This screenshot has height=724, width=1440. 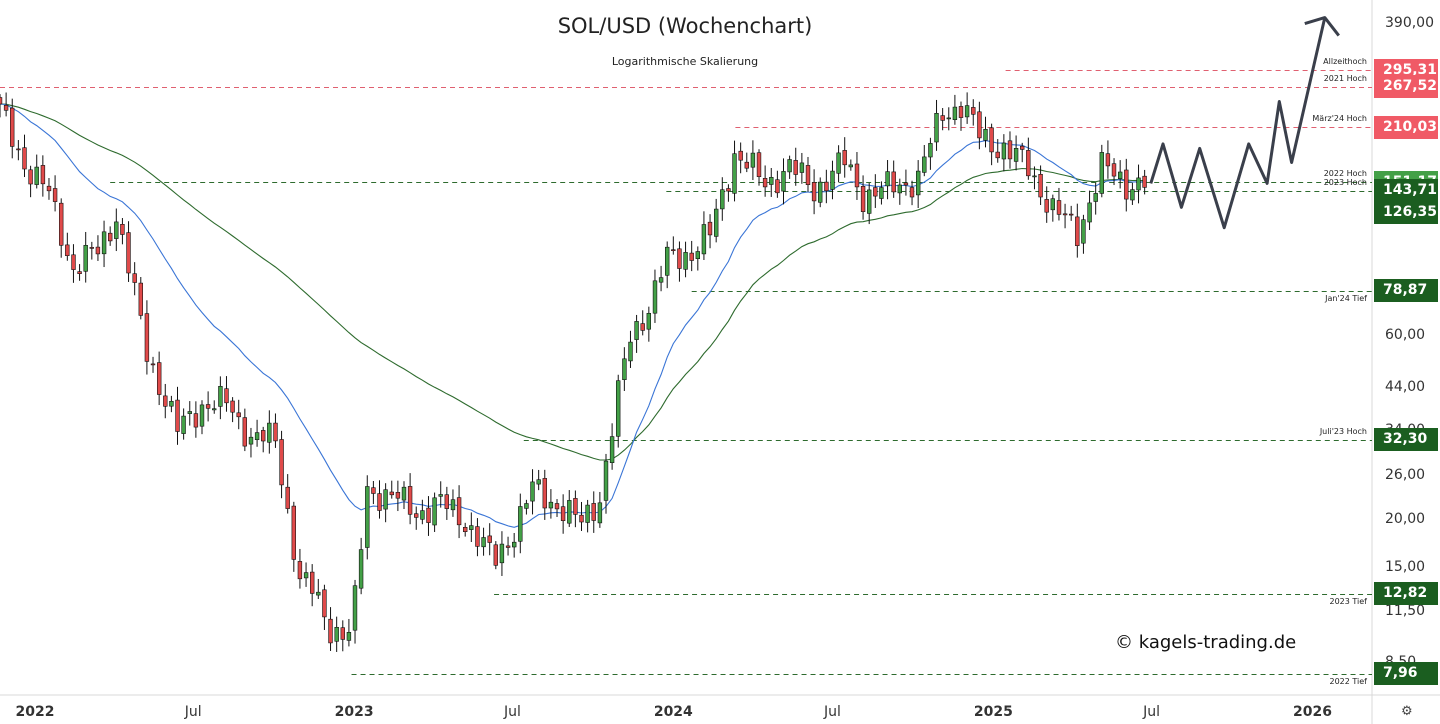 What do you see at coordinates (35, 712) in the screenshot?
I see `x-tick-label: 2022` at bounding box center [35, 712].